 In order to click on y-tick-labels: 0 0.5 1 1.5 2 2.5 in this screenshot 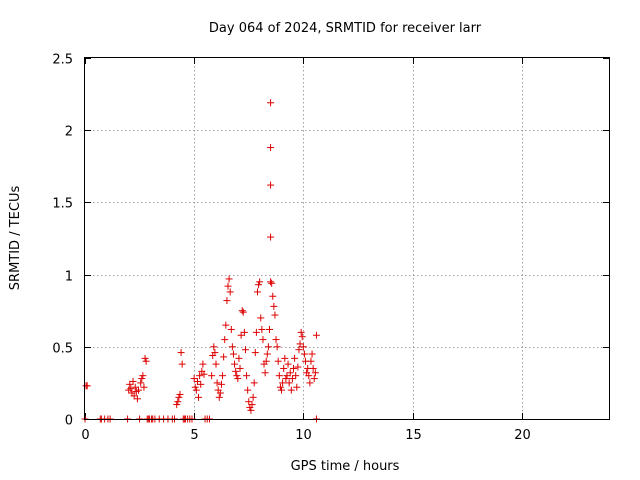, I will do `click(62, 241)`.